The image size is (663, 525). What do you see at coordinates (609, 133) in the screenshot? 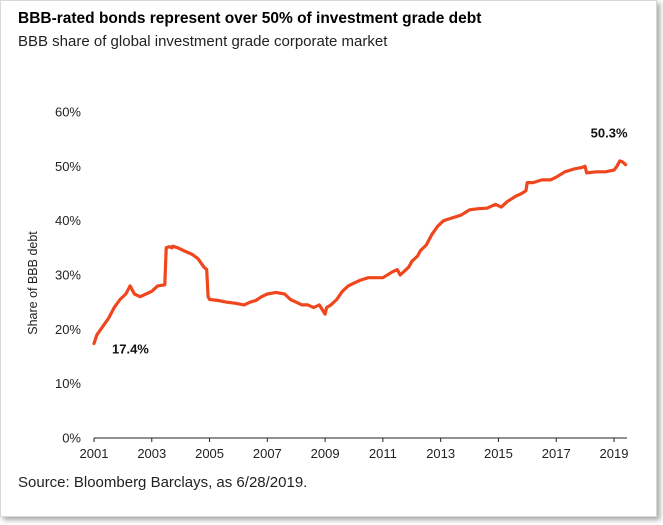
I see `annotation-end-value: 50.3%` at bounding box center [609, 133].